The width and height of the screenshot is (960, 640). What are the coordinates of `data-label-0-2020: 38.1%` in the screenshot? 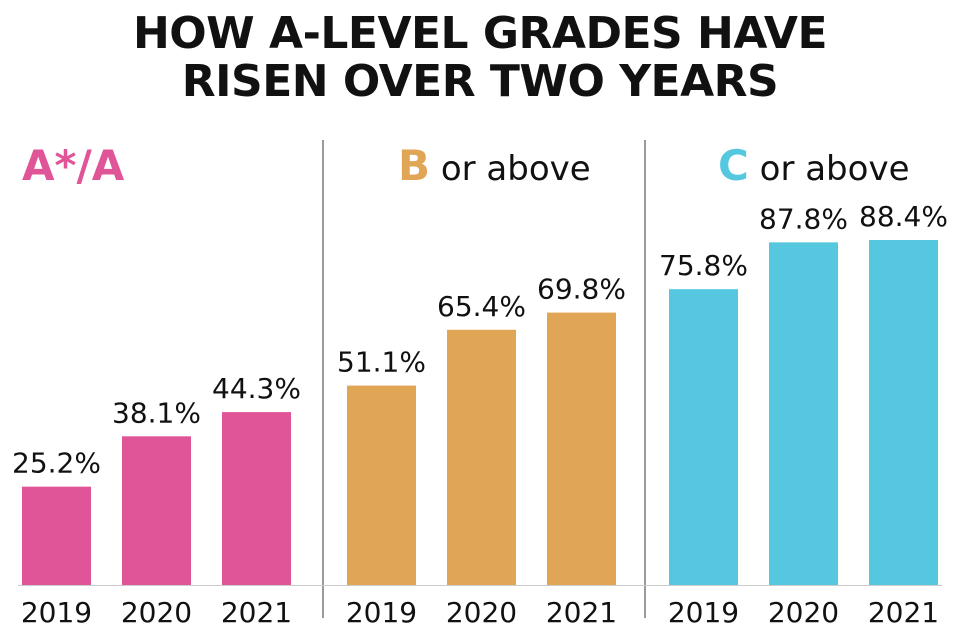 It's located at (156, 412).